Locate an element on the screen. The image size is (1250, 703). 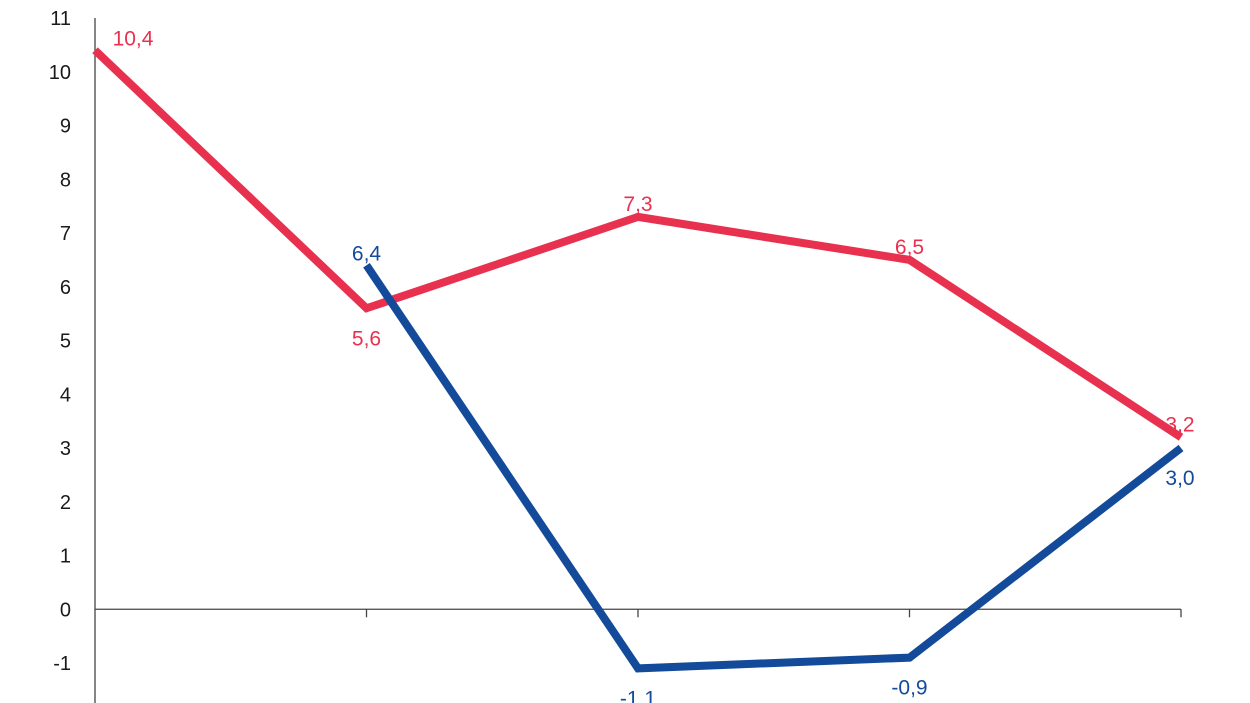
y-tick-label: -1 is located at coordinates (62, 664).